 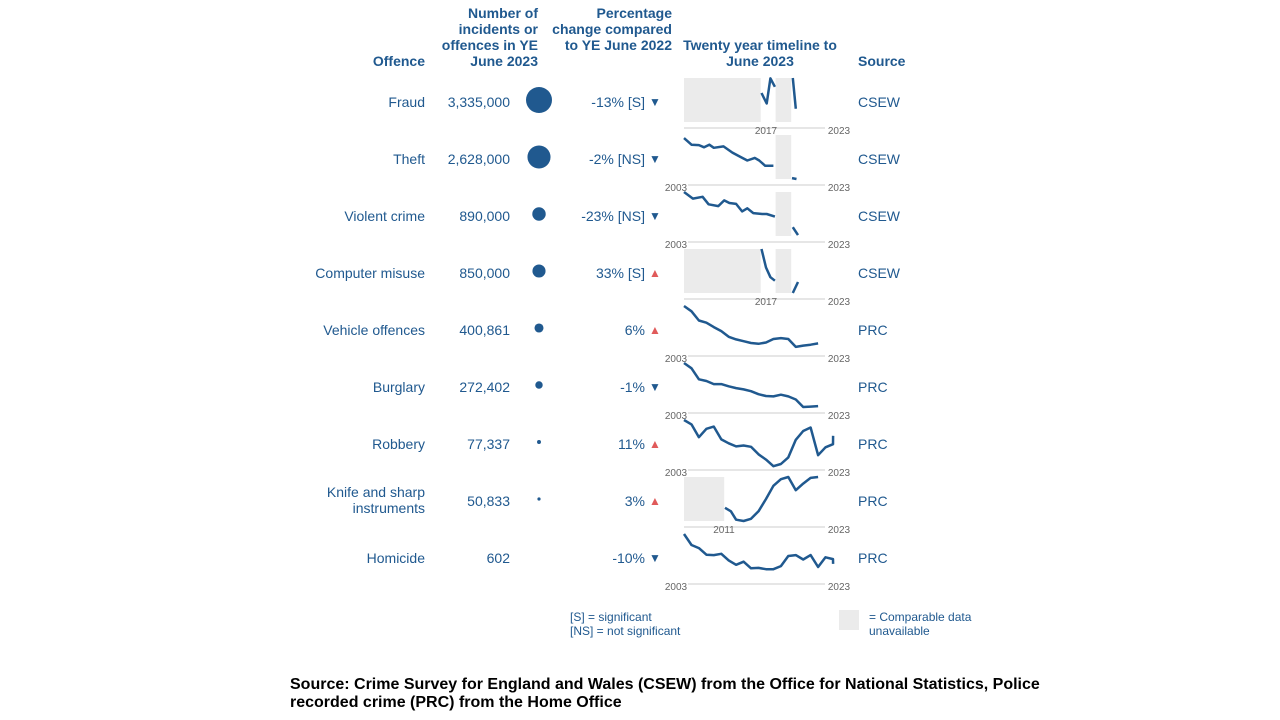 I want to click on count-value: 3,335,000, so click(x=478, y=102).